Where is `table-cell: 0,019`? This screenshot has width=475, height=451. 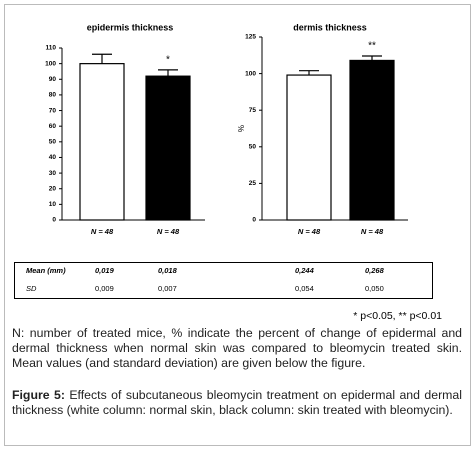
table-cell: 0,019 is located at coordinates (105, 270).